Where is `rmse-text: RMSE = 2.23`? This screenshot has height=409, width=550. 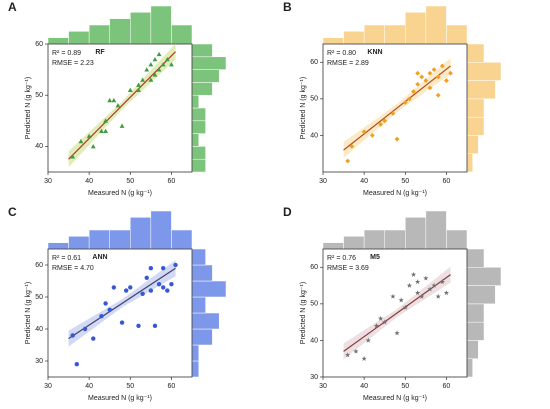
rmse-text: RMSE = 2.23 is located at coordinates (73, 63).